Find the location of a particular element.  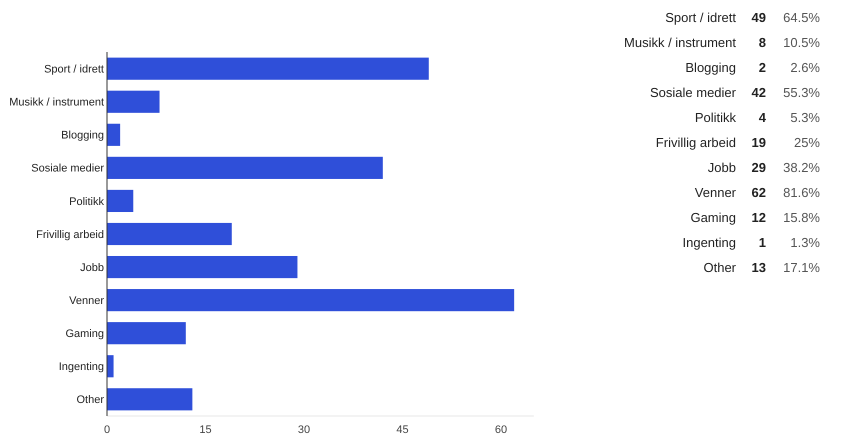

y-tick-label: Other is located at coordinates (90, 400).